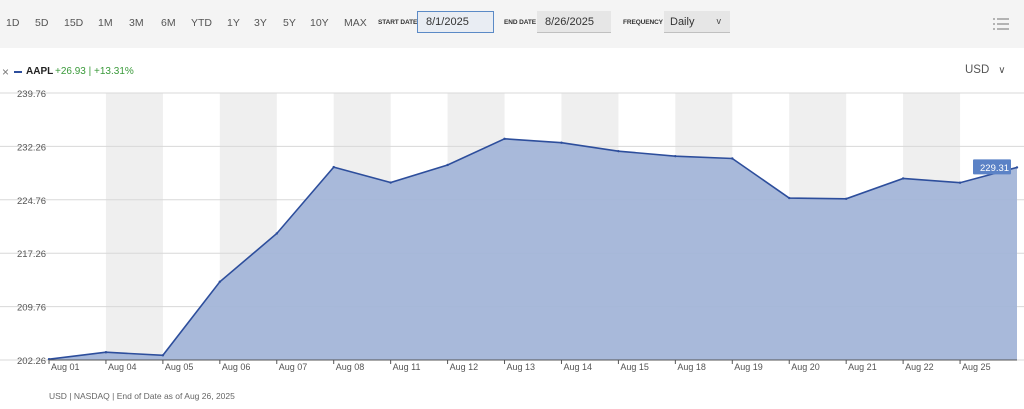 Image resolution: width=1024 pixels, height=409 pixels. What do you see at coordinates (521, 367) in the screenshot?
I see `x-tick-label: Aug 13` at bounding box center [521, 367].